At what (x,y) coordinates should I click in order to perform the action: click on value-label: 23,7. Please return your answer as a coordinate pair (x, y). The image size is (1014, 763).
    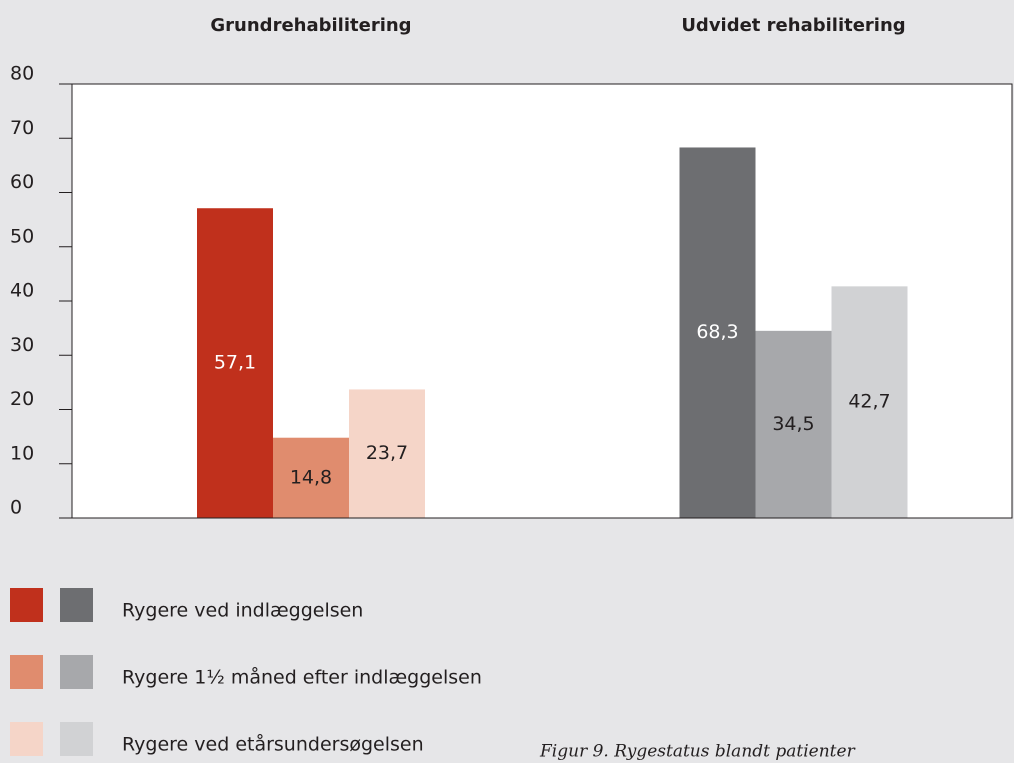
    Looking at the image, I should click on (387, 453).